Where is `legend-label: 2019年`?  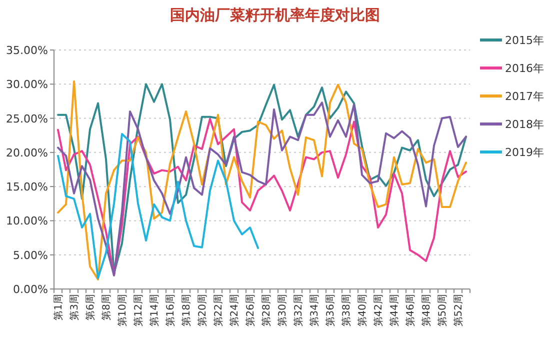 legend-label: 2019年 is located at coordinates (524, 152).